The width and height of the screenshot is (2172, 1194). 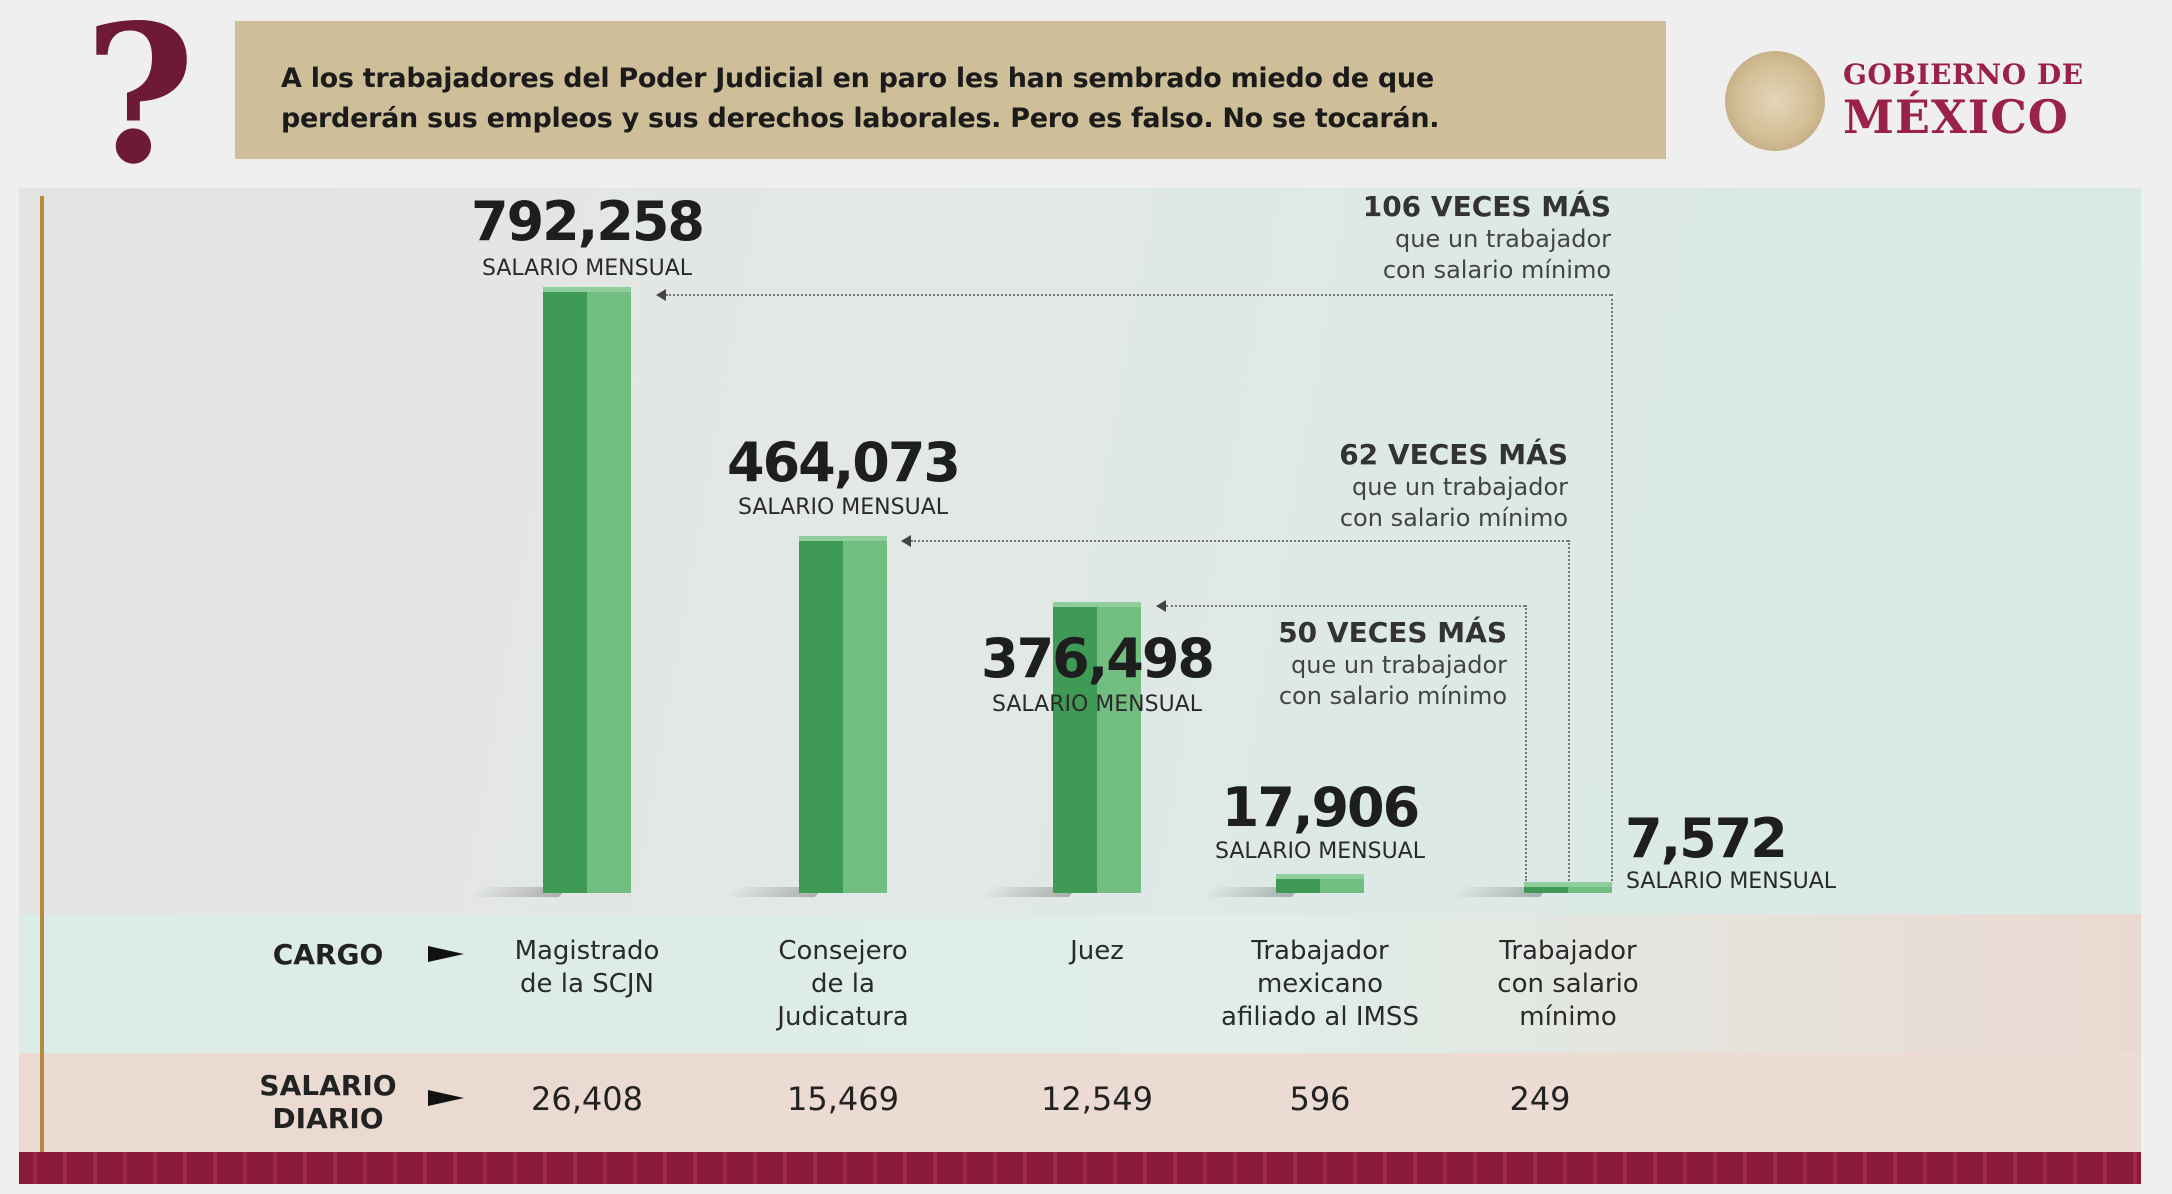 I want to click on cargo-cell: Trabajador mexicano afiliado al IMSS, so click(x=1320, y=984).